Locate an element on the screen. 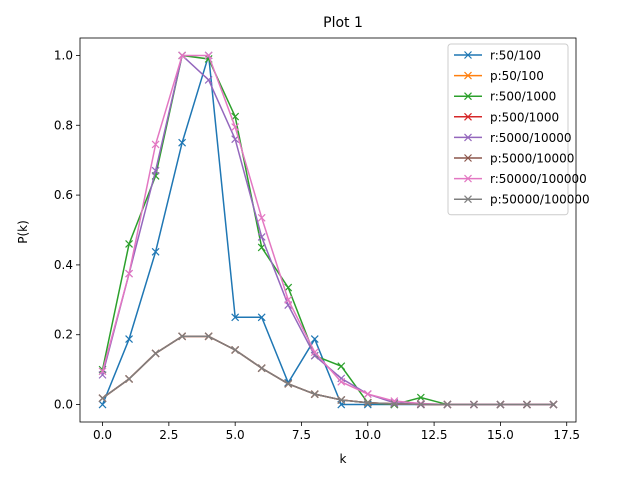  legend-entry-2: r:500/1000 is located at coordinates (505, 97).